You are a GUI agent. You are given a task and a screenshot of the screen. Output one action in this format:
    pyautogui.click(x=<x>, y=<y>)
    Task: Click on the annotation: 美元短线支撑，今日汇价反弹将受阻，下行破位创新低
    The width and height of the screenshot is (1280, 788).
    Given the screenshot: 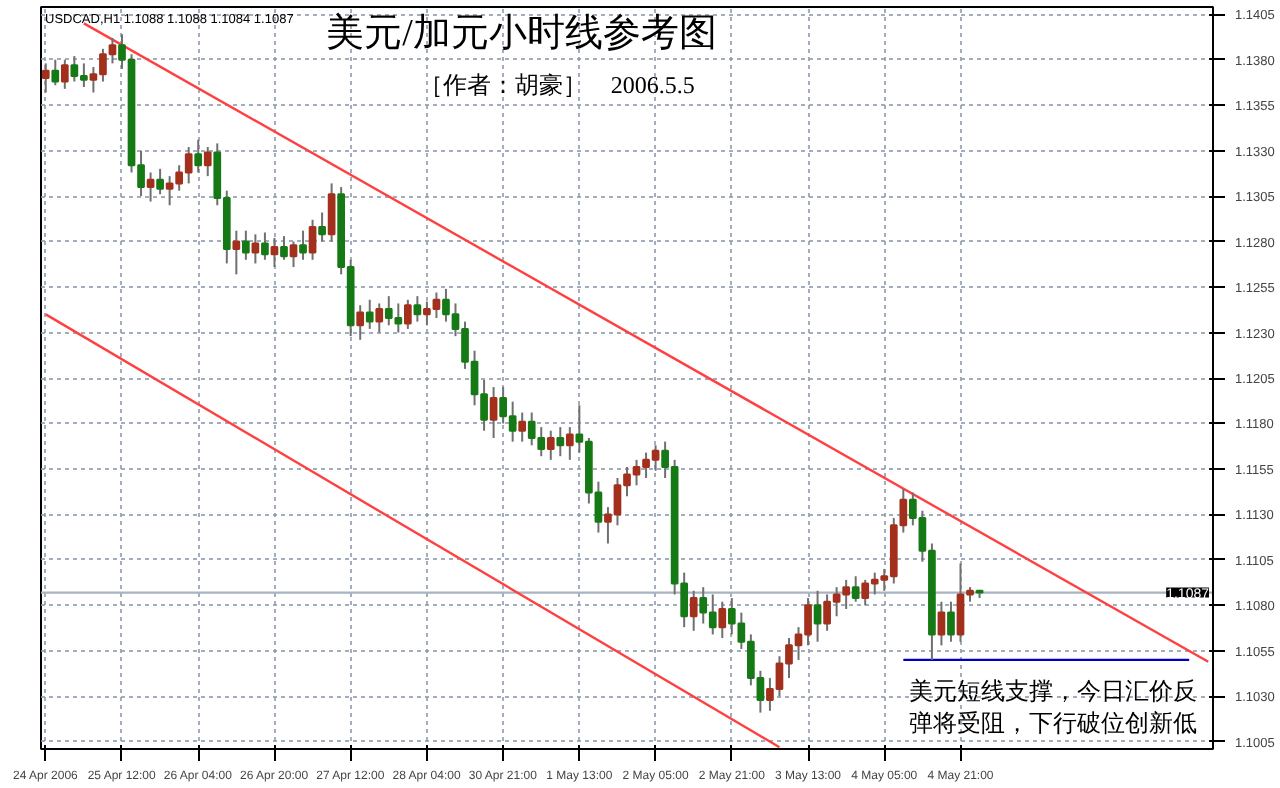 What is the action you would take?
    pyautogui.click(x=1053, y=707)
    